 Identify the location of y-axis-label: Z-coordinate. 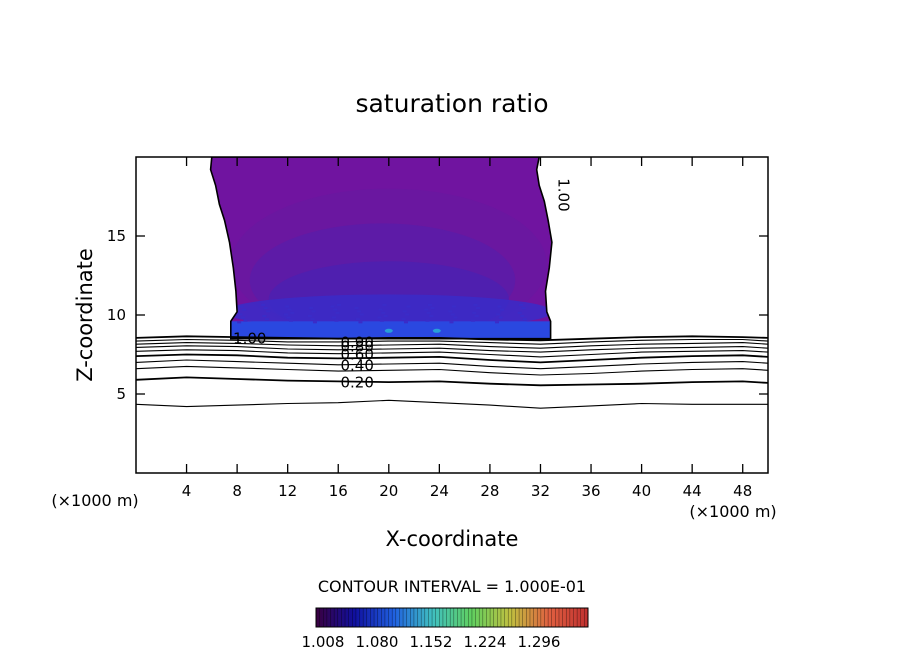
(85, 315).